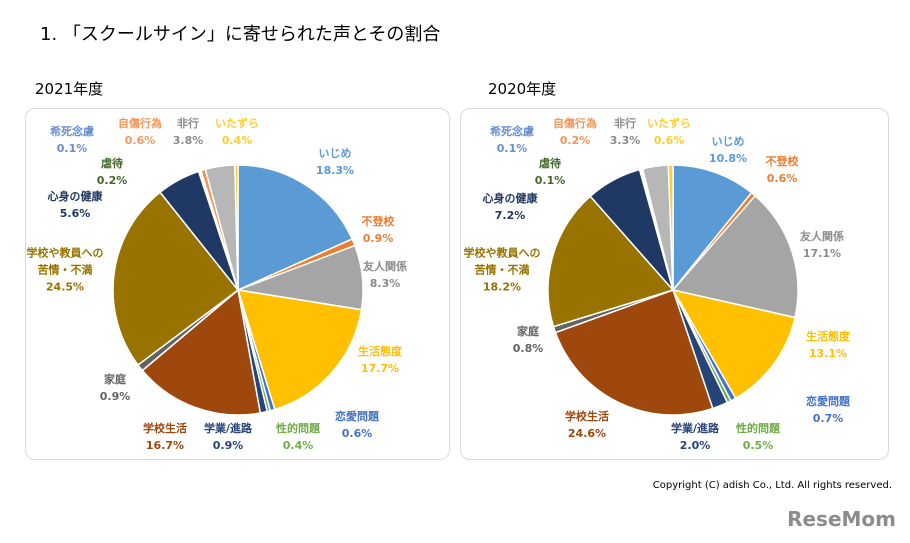  I want to click on slice-label: 学校や教員への 苦情・不満 24.5%, so click(65, 269).